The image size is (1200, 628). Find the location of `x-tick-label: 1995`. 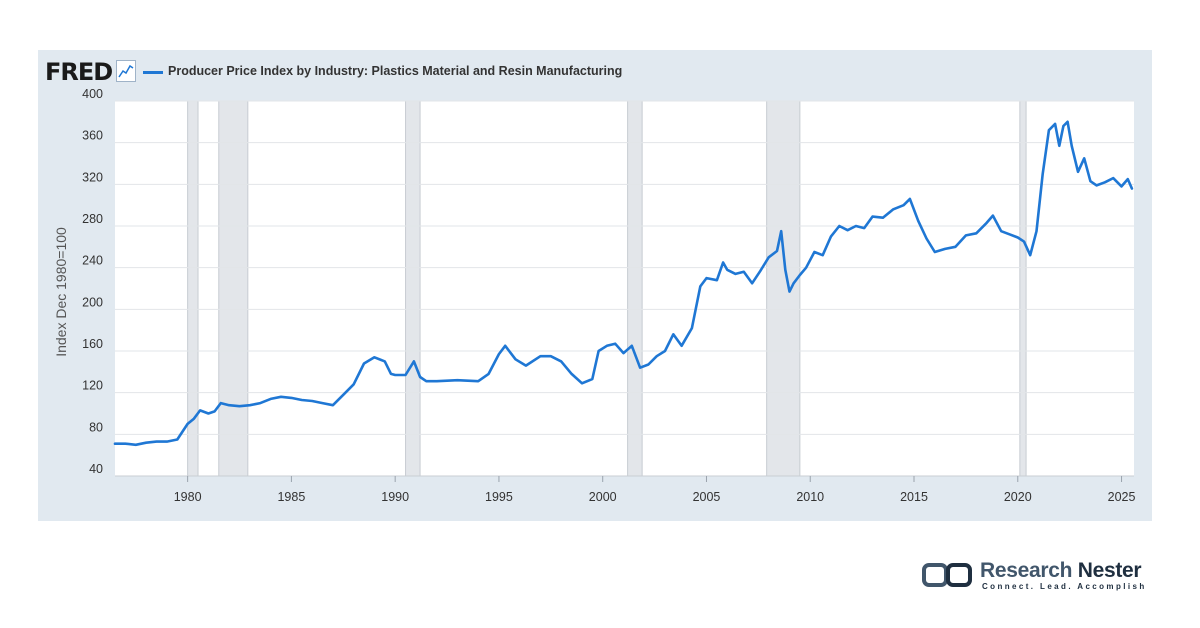

x-tick-label: 1995 is located at coordinates (499, 497).